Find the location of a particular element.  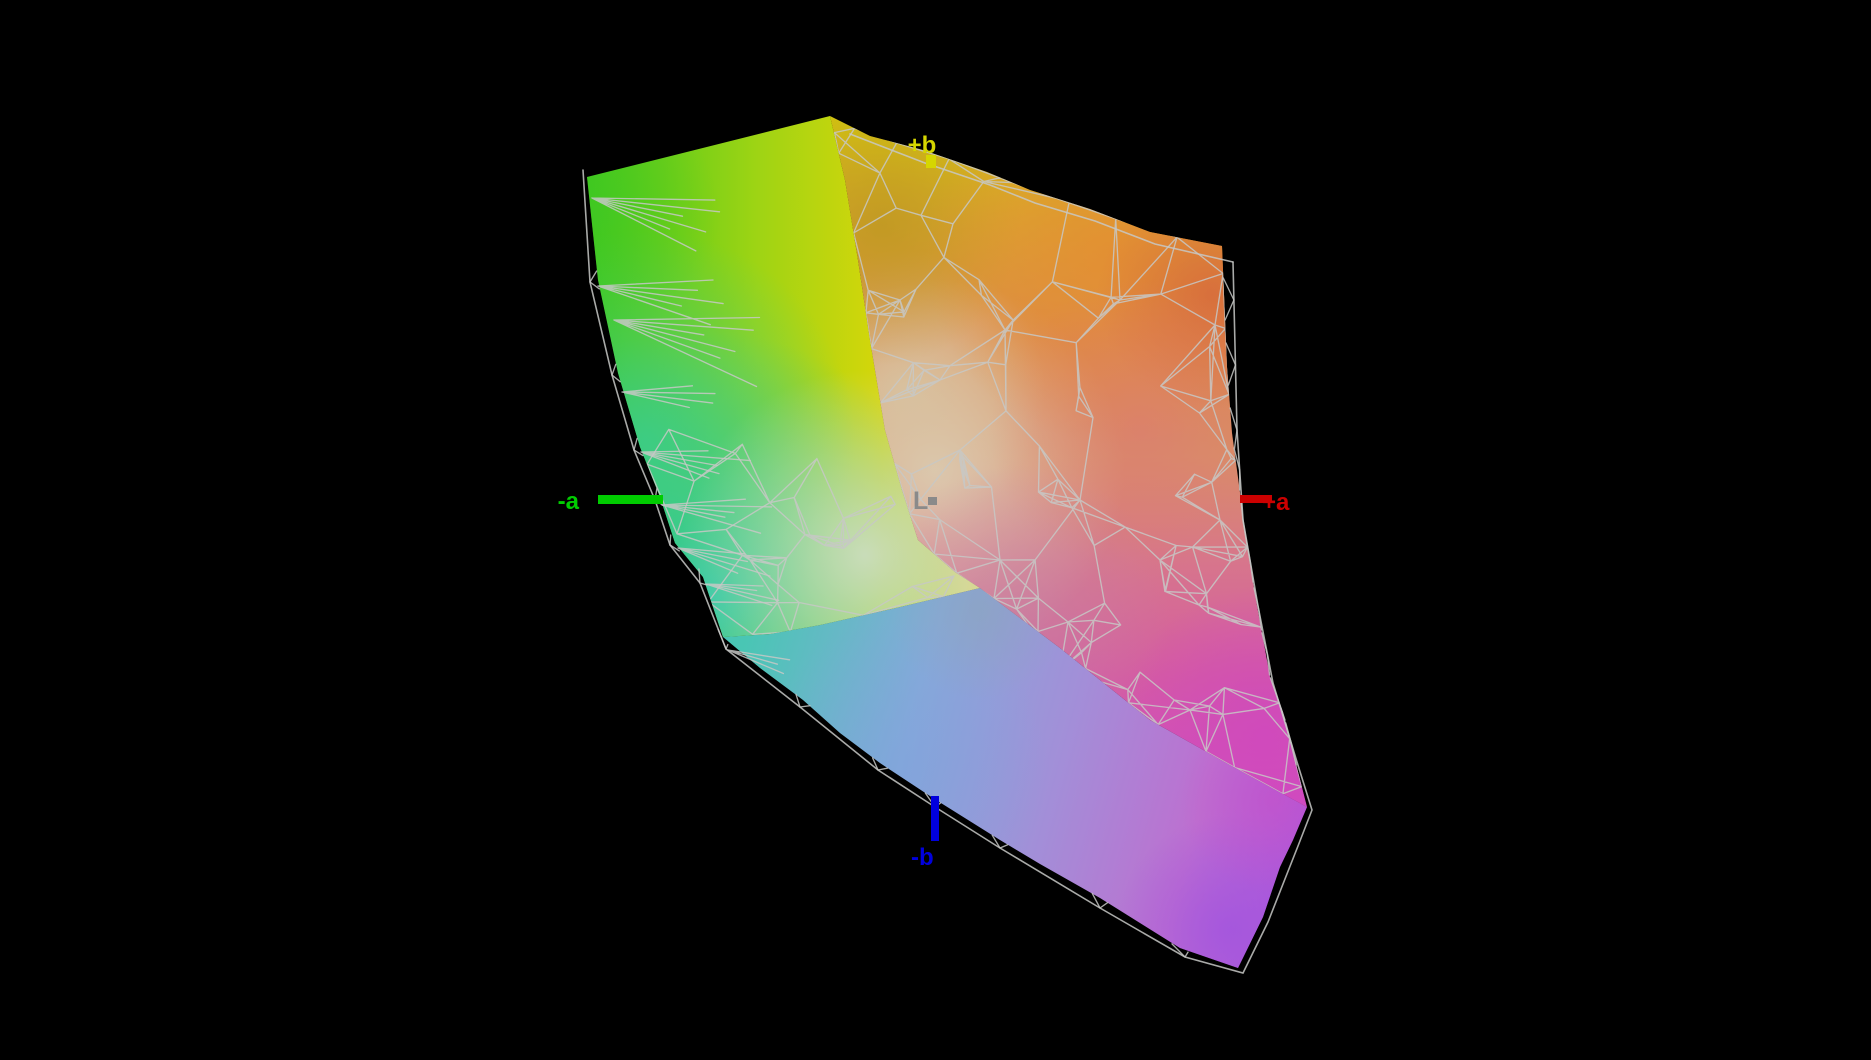

axis-marker-b-neg is located at coordinates (935, 818).